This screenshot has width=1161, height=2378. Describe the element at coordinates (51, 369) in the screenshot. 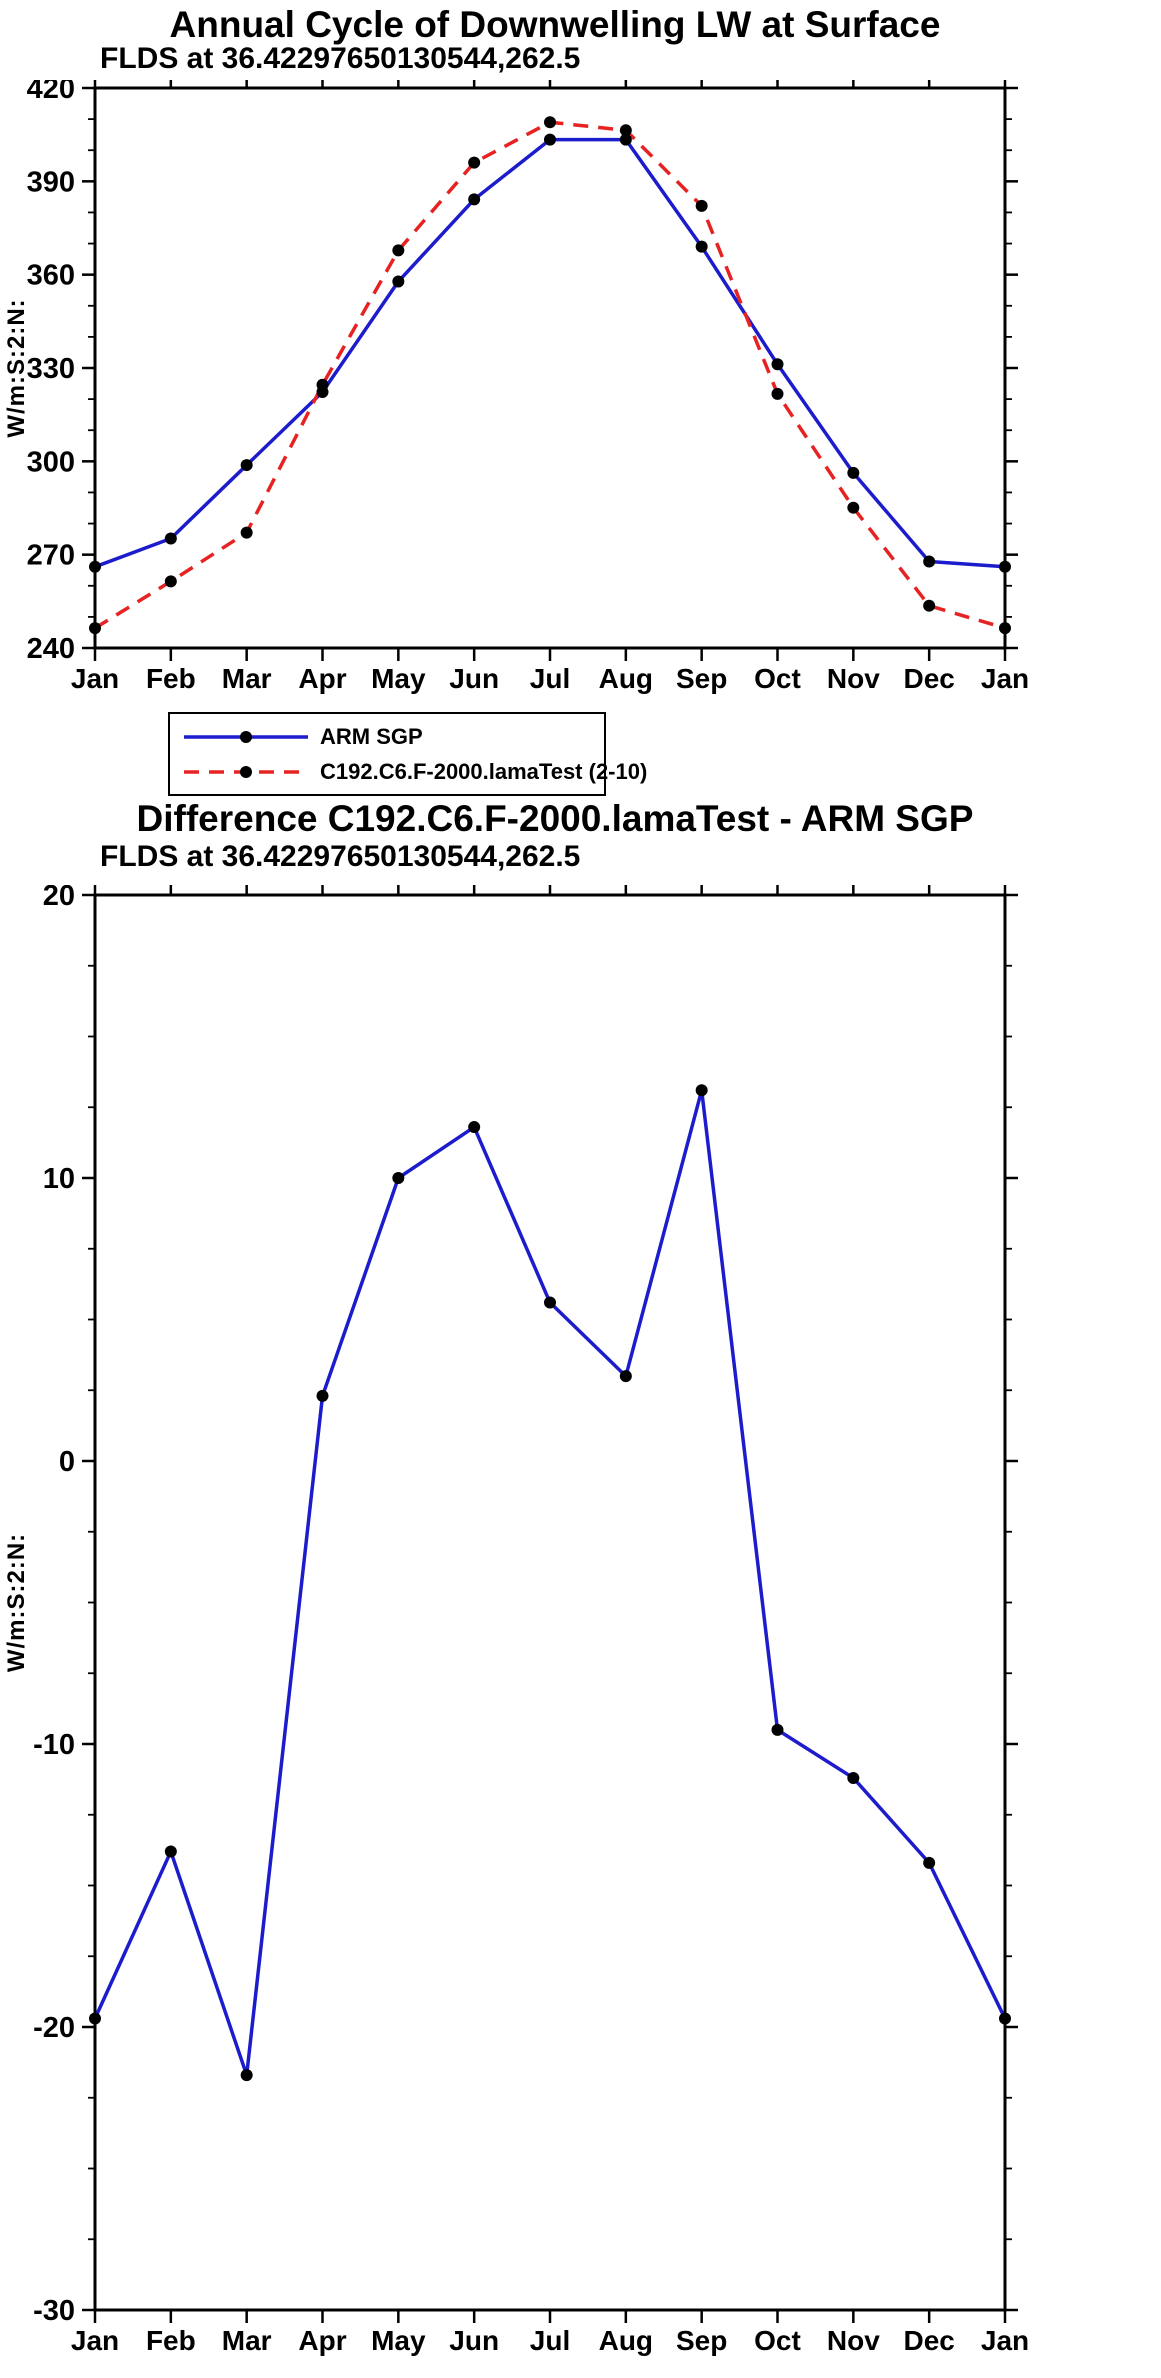

I see `svg-text: 330` at that location.